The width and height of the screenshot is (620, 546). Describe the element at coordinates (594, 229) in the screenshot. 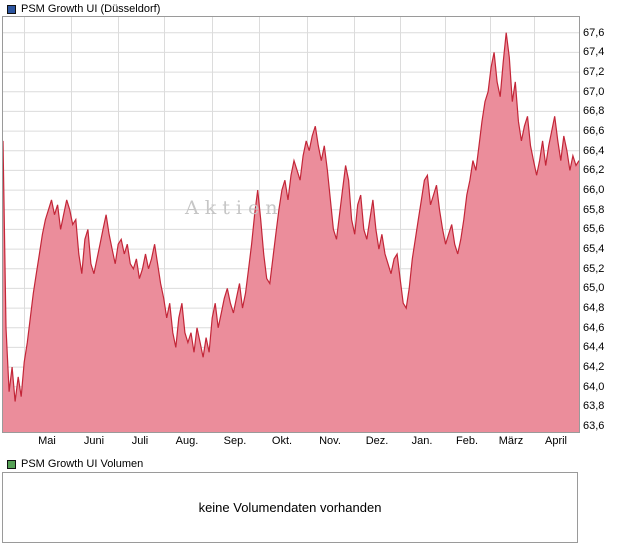

I see `y-axis-label: 65,6` at that location.